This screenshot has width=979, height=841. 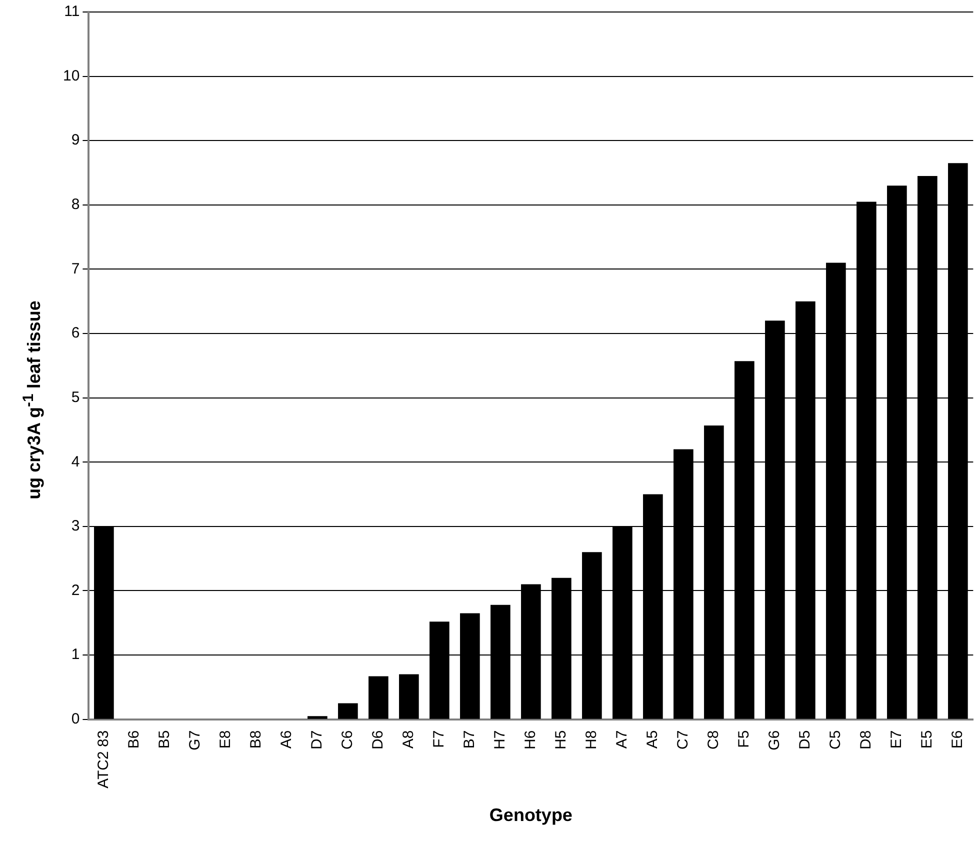 What do you see at coordinates (500, 740) in the screenshot?
I see `x-tick-label: H7` at bounding box center [500, 740].